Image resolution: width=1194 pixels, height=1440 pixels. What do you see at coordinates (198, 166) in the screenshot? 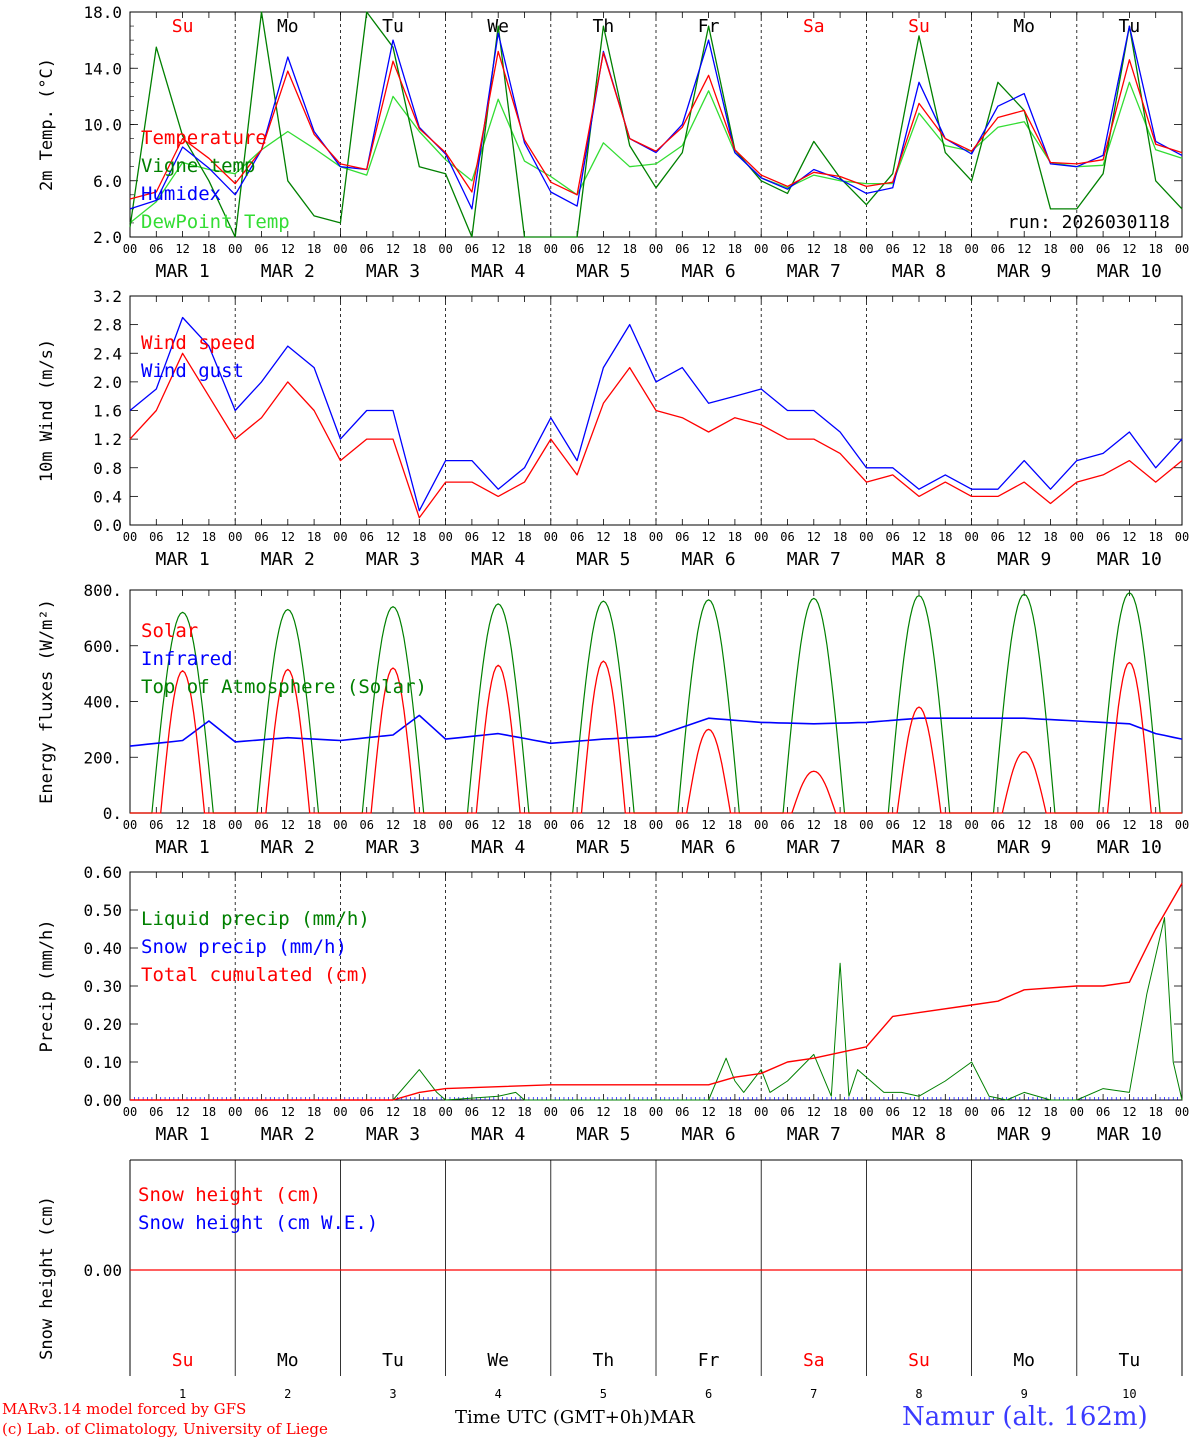
I see `legend-entry: Vigne temp` at bounding box center [198, 166].